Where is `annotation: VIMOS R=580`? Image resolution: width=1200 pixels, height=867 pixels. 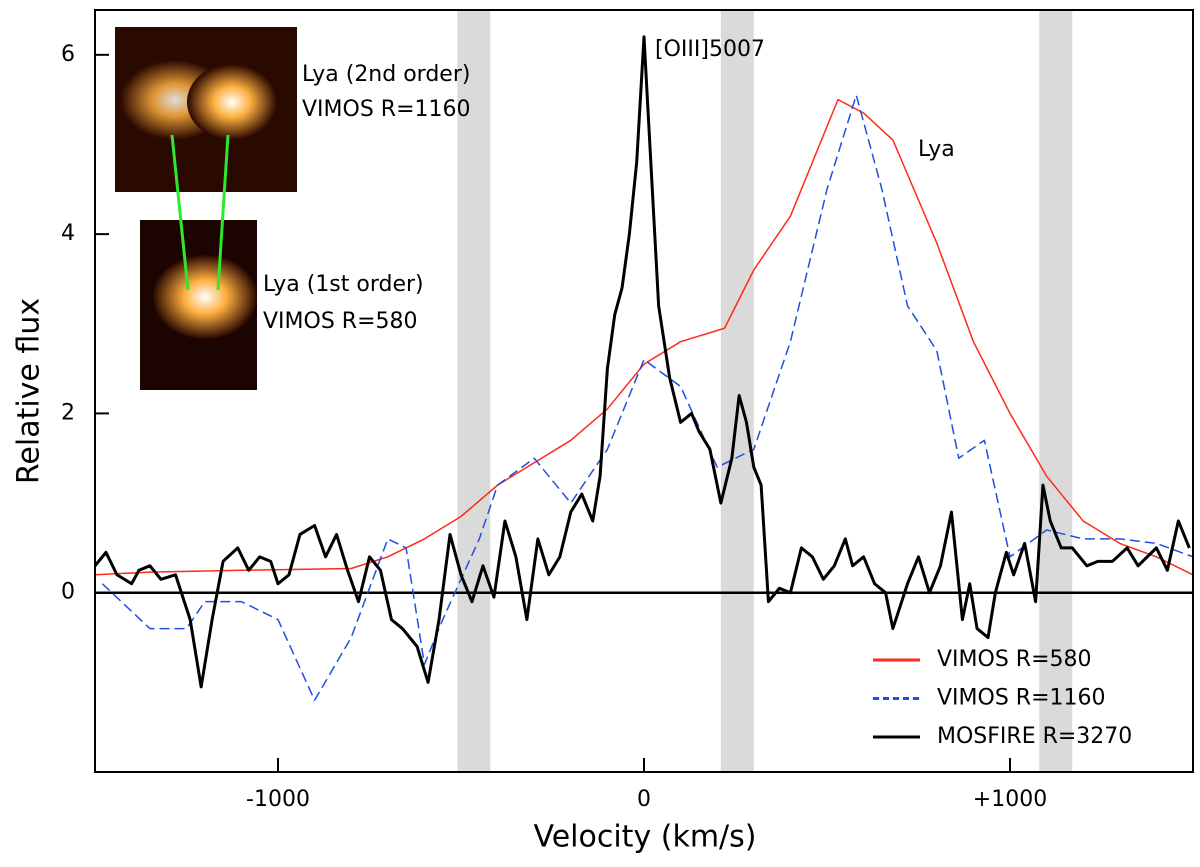
annotation: VIMOS R=580 is located at coordinates (340, 321).